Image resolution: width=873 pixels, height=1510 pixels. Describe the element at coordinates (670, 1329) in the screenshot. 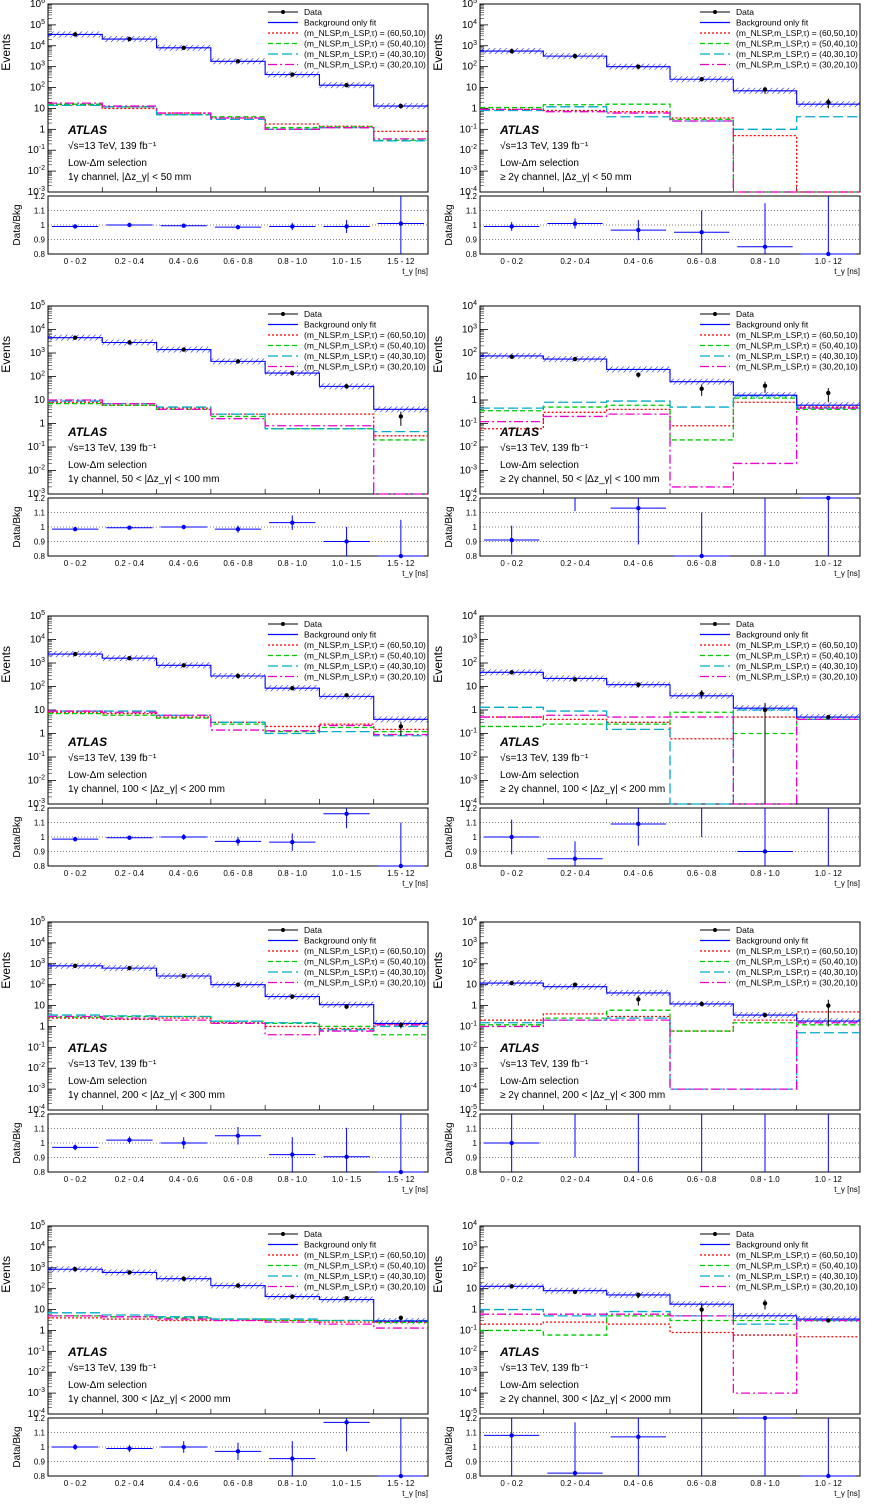

I see `signal-s60-line` at that location.